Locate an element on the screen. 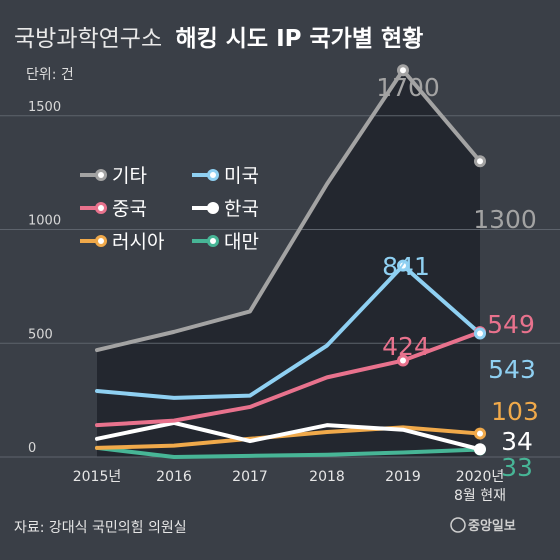 Image resolution: width=560 pixels, height=560 pixels. point-core-미국-5 is located at coordinates (480, 333).